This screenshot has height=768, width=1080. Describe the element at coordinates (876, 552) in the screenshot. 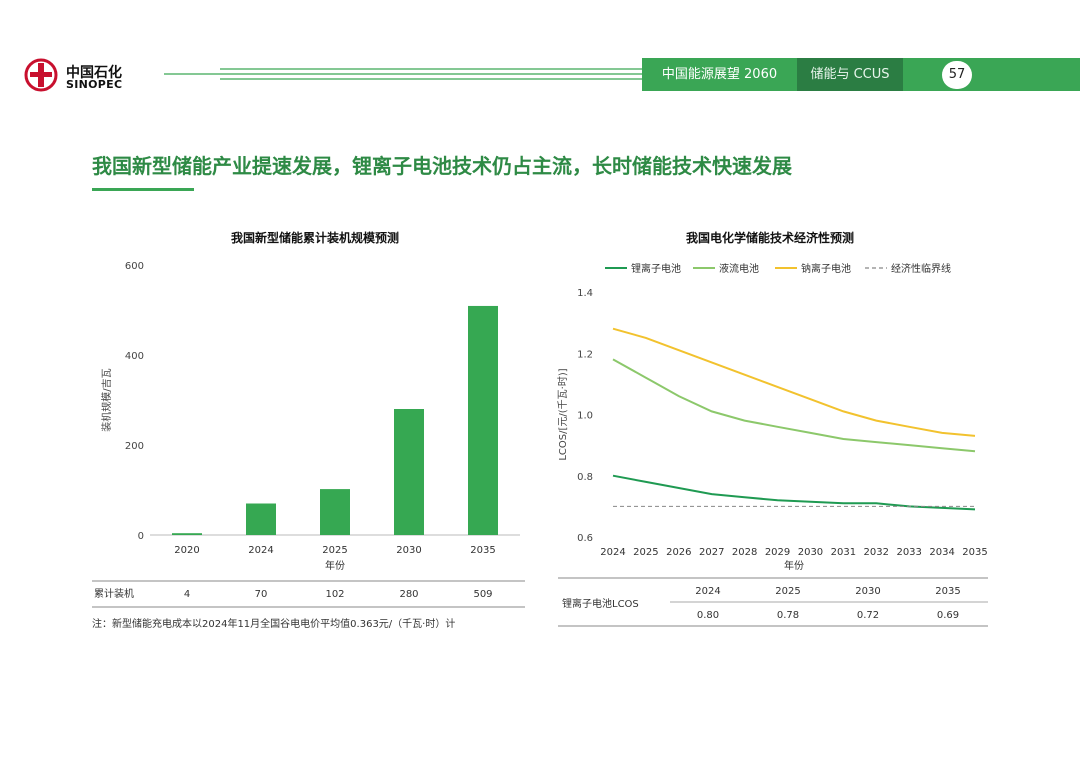

I see `line-x-tick-label: 2032` at that location.